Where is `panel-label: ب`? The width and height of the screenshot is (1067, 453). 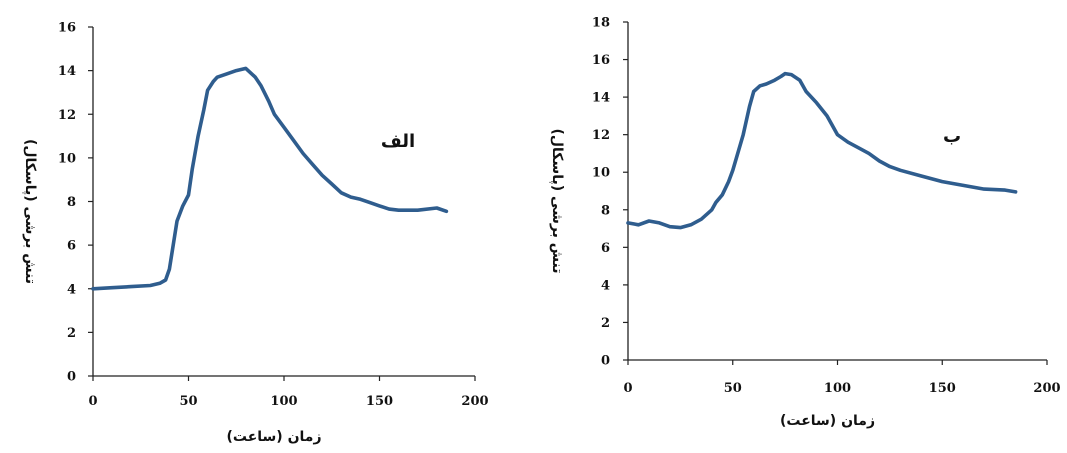 panel-label: ب is located at coordinates (952, 136).